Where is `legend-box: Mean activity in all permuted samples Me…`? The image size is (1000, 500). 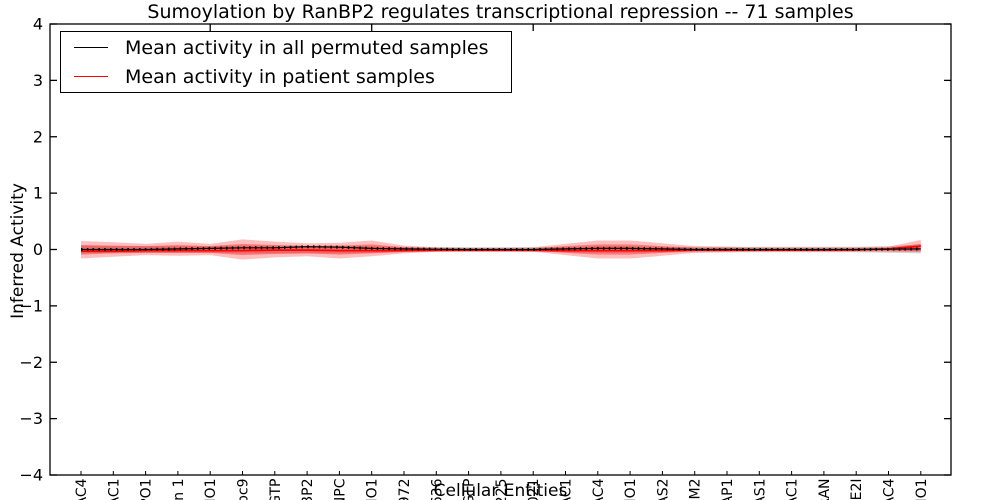
legend-box: Mean activity in all permuted samples Me… is located at coordinates (286, 62).